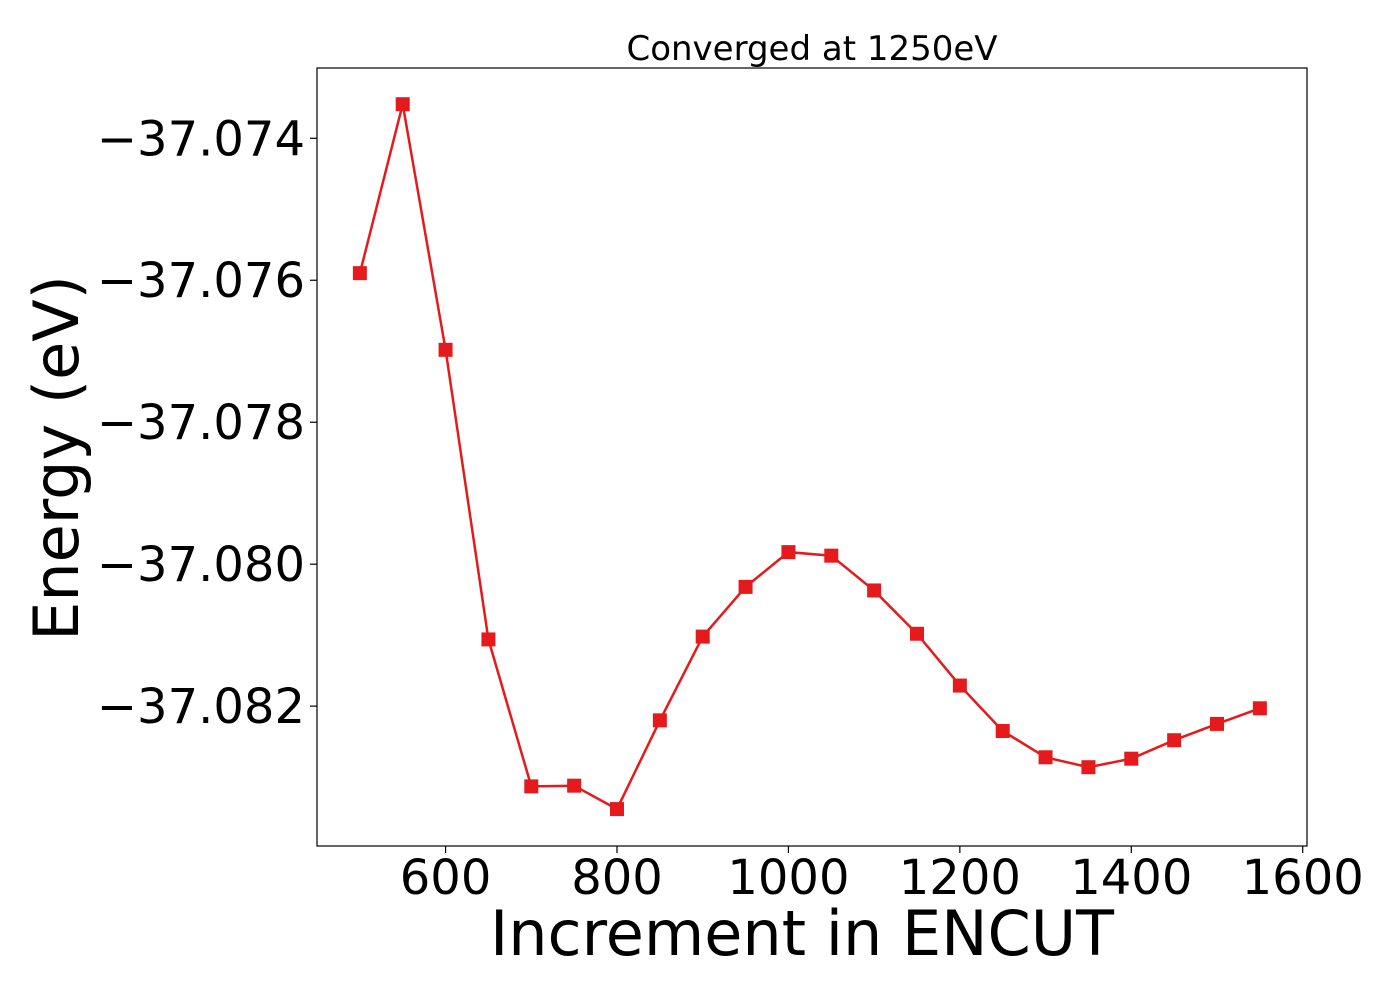  Describe the element at coordinates (882, 876) in the screenshot. I see `x-axis: 600 800 1000 1200 1400 1600` at that location.